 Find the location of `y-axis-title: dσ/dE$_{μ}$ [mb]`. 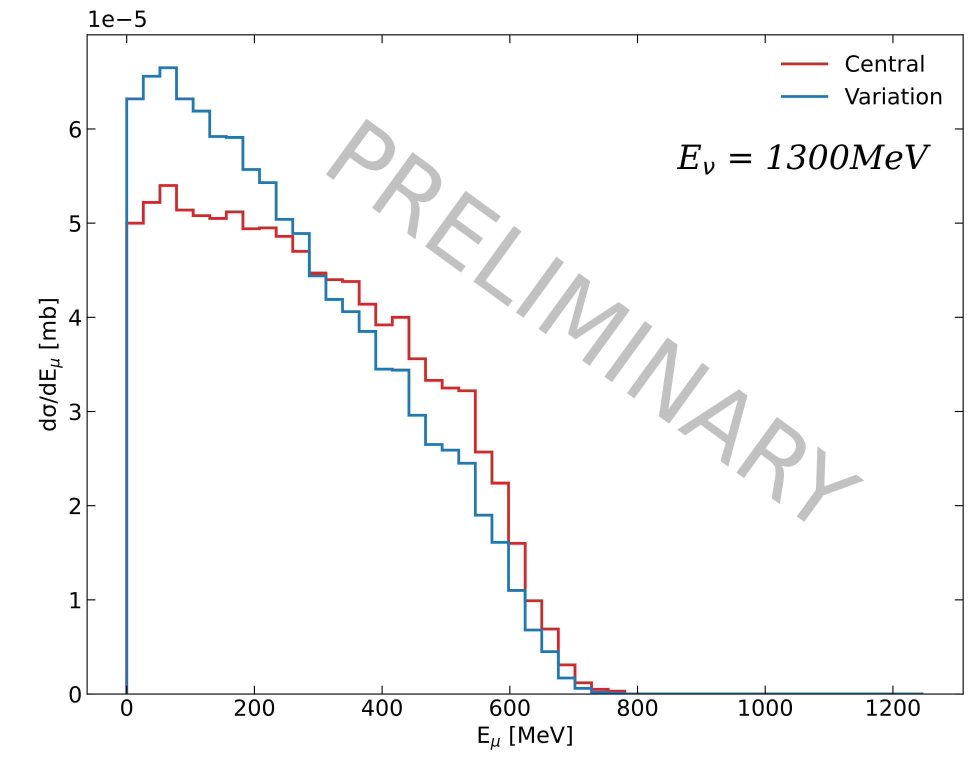

y-axis-title: dσ/dE$_{μ}$ [mb] is located at coordinates (50, 365).